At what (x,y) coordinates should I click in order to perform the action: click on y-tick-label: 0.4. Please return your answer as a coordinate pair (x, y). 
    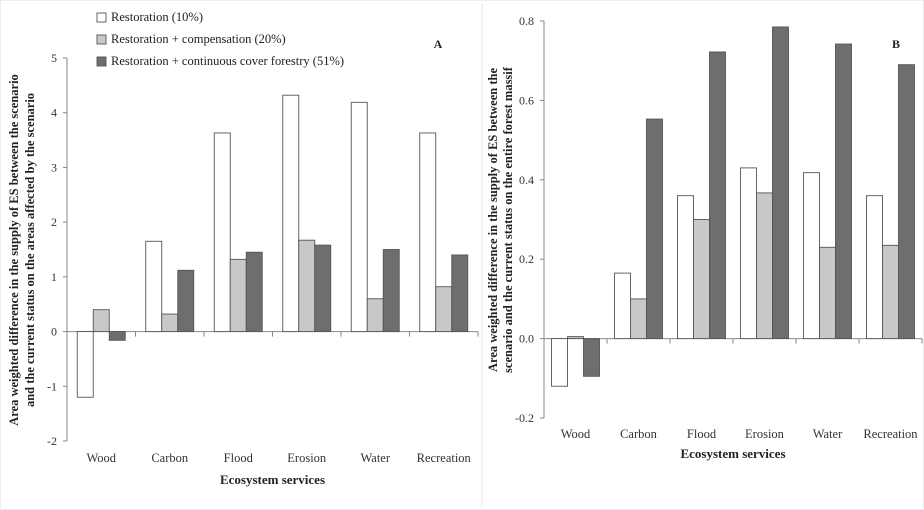
    Looking at the image, I should click on (526, 180).